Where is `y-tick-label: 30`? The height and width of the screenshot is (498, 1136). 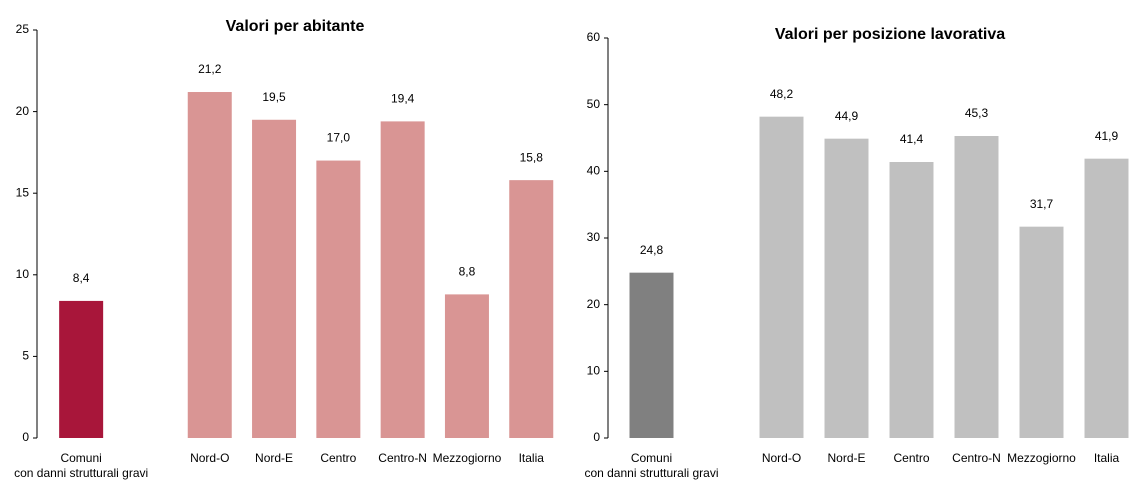
y-tick-label: 30 is located at coordinates (594, 237).